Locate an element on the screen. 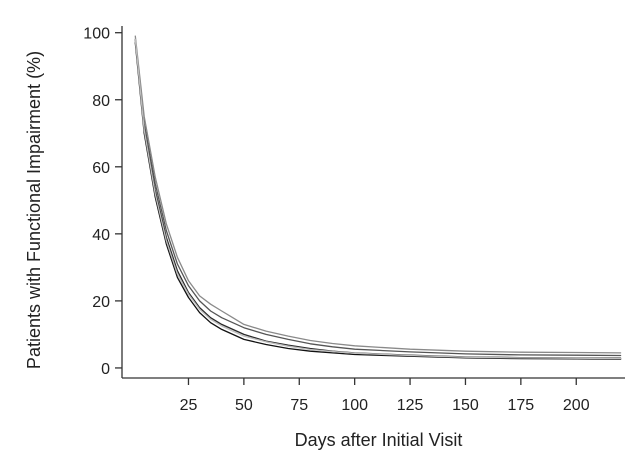 Image resolution: width=639 pixels, height=456 pixels. x-tick-label: 25 is located at coordinates (189, 405).